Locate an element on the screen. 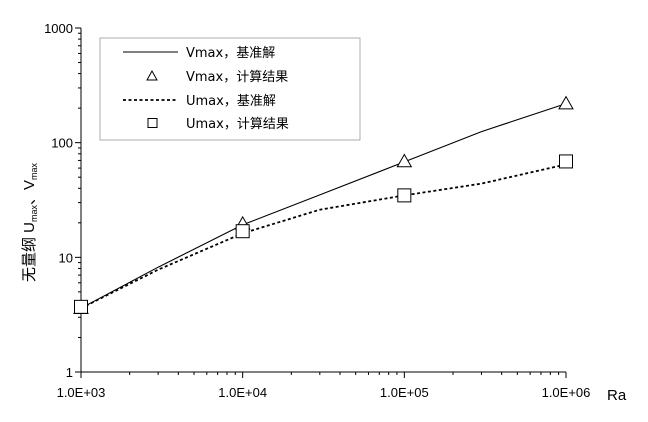  legend-label: Umax，计算结果 is located at coordinates (237, 124).